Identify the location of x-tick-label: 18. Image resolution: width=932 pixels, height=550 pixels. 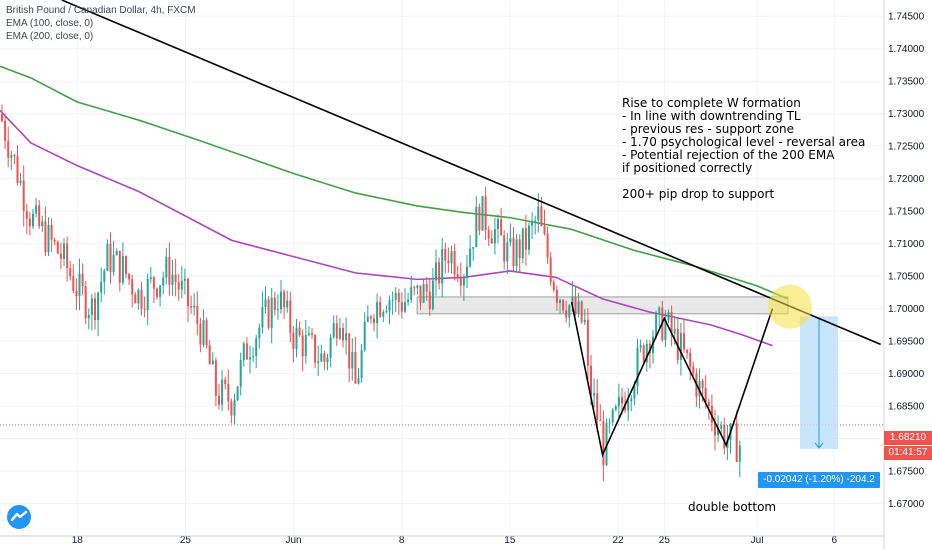
(78, 540).